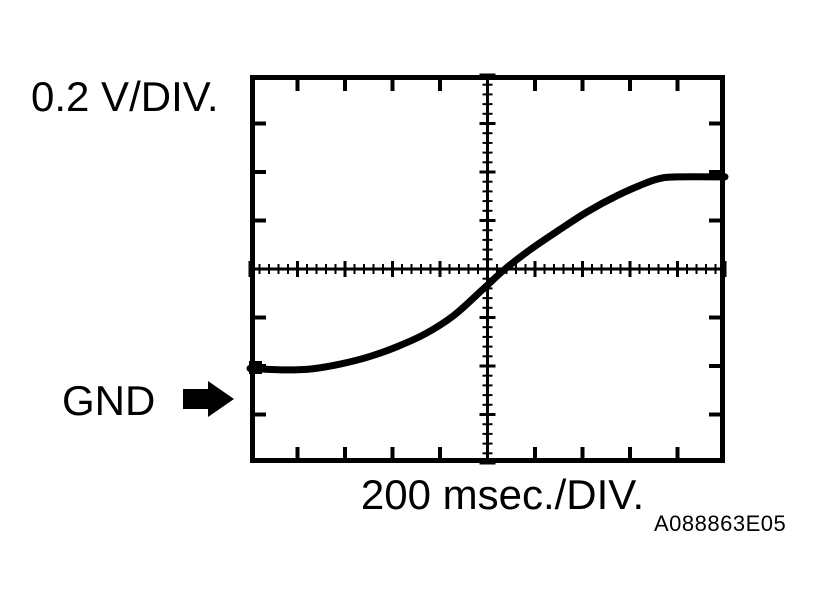 This screenshot has width=814, height=607. I want to click on figure-code: A088863E05, so click(720, 523).